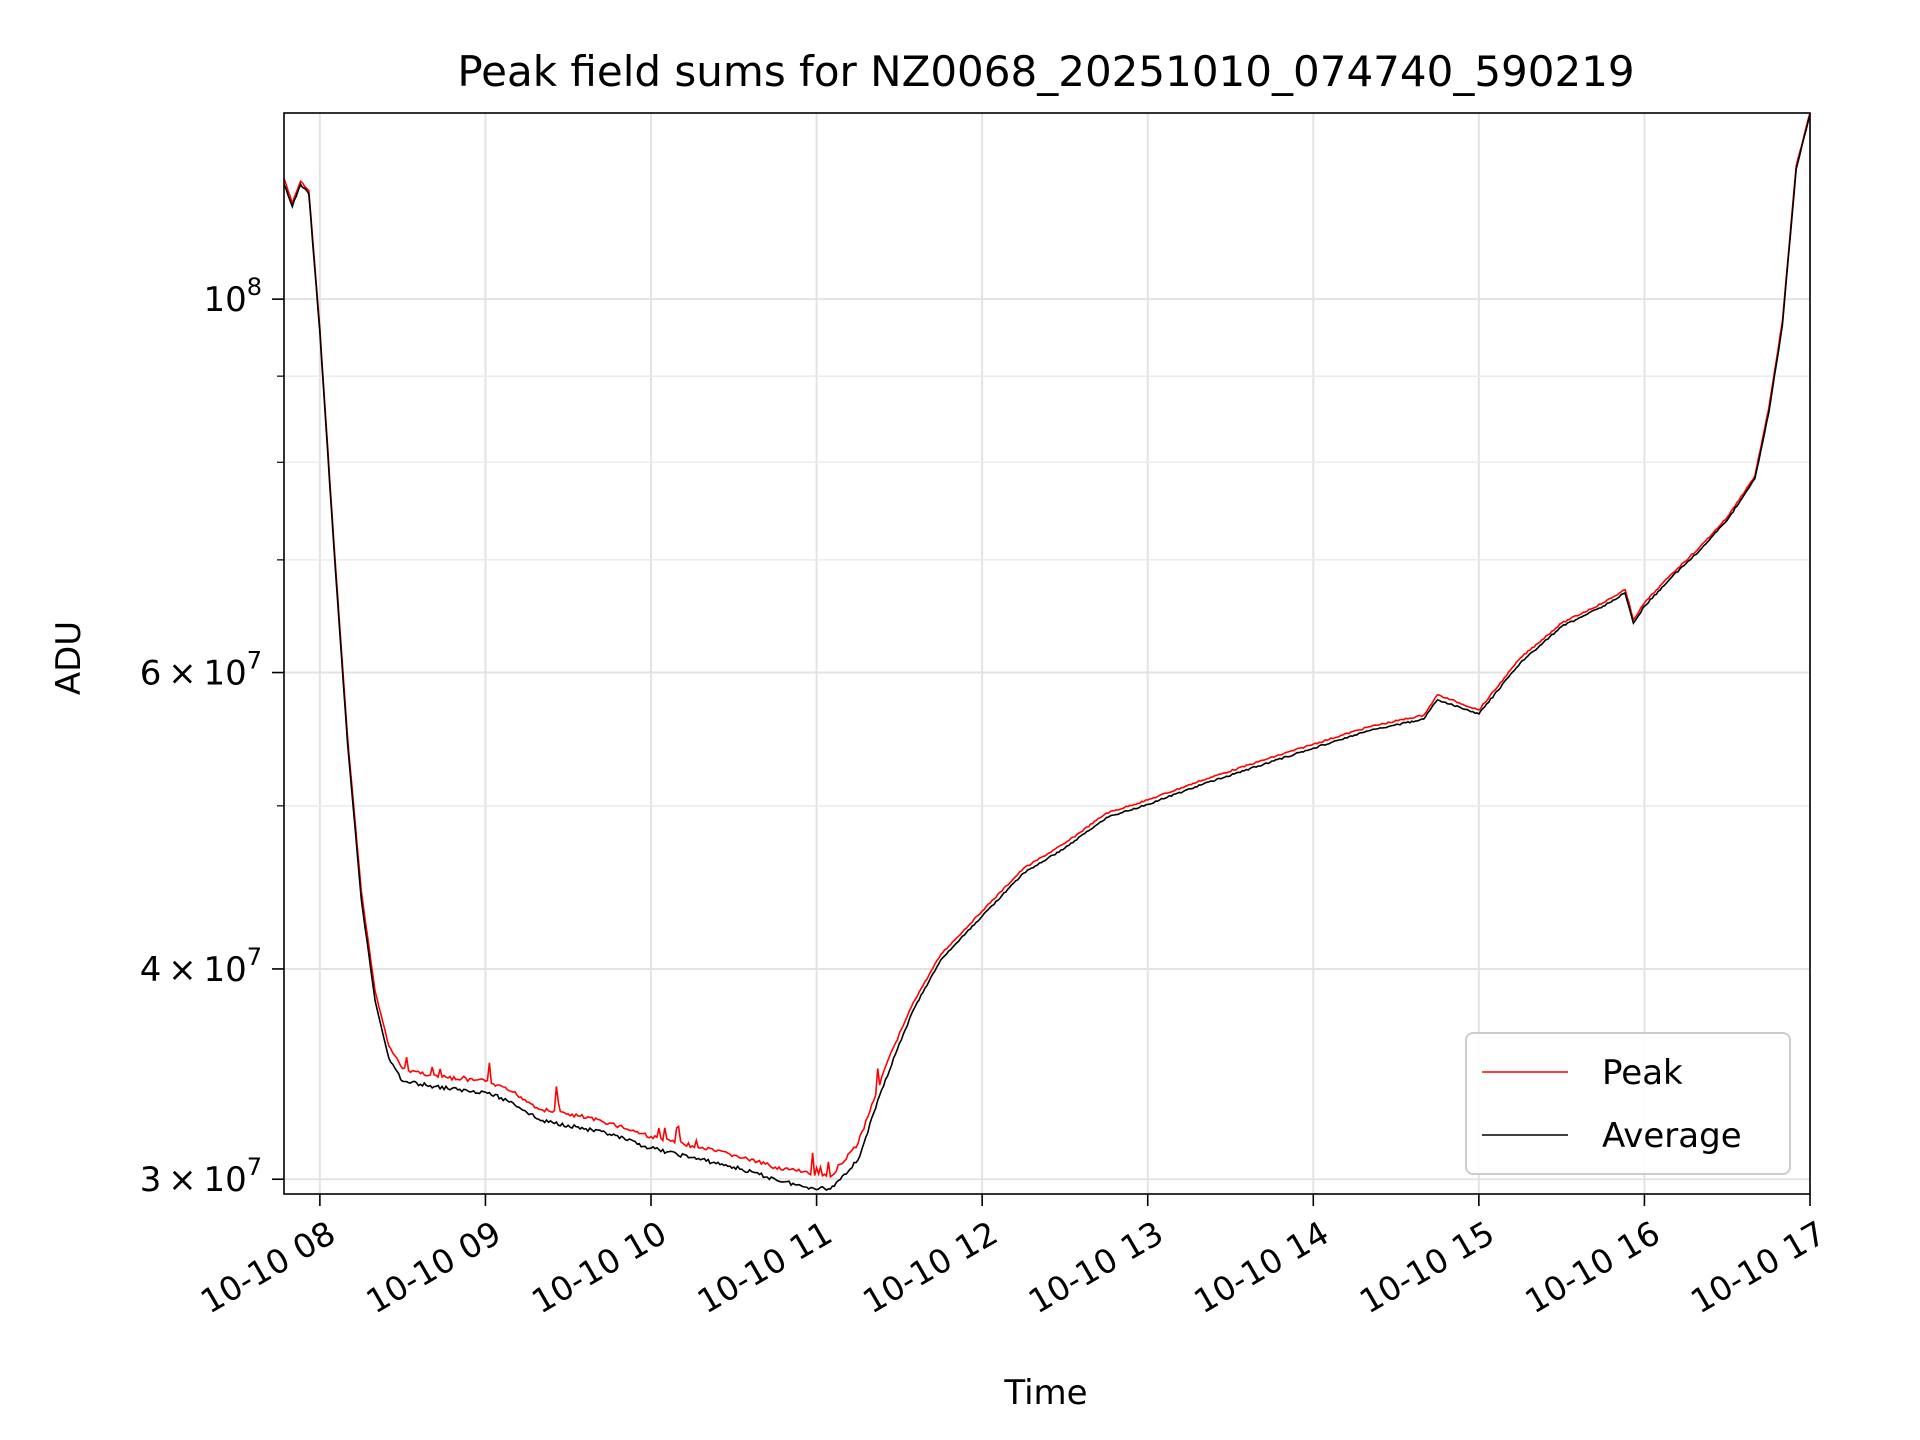 The image size is (1920, 1440). I want to click on y-tick-label: 108, so click(232, 296).